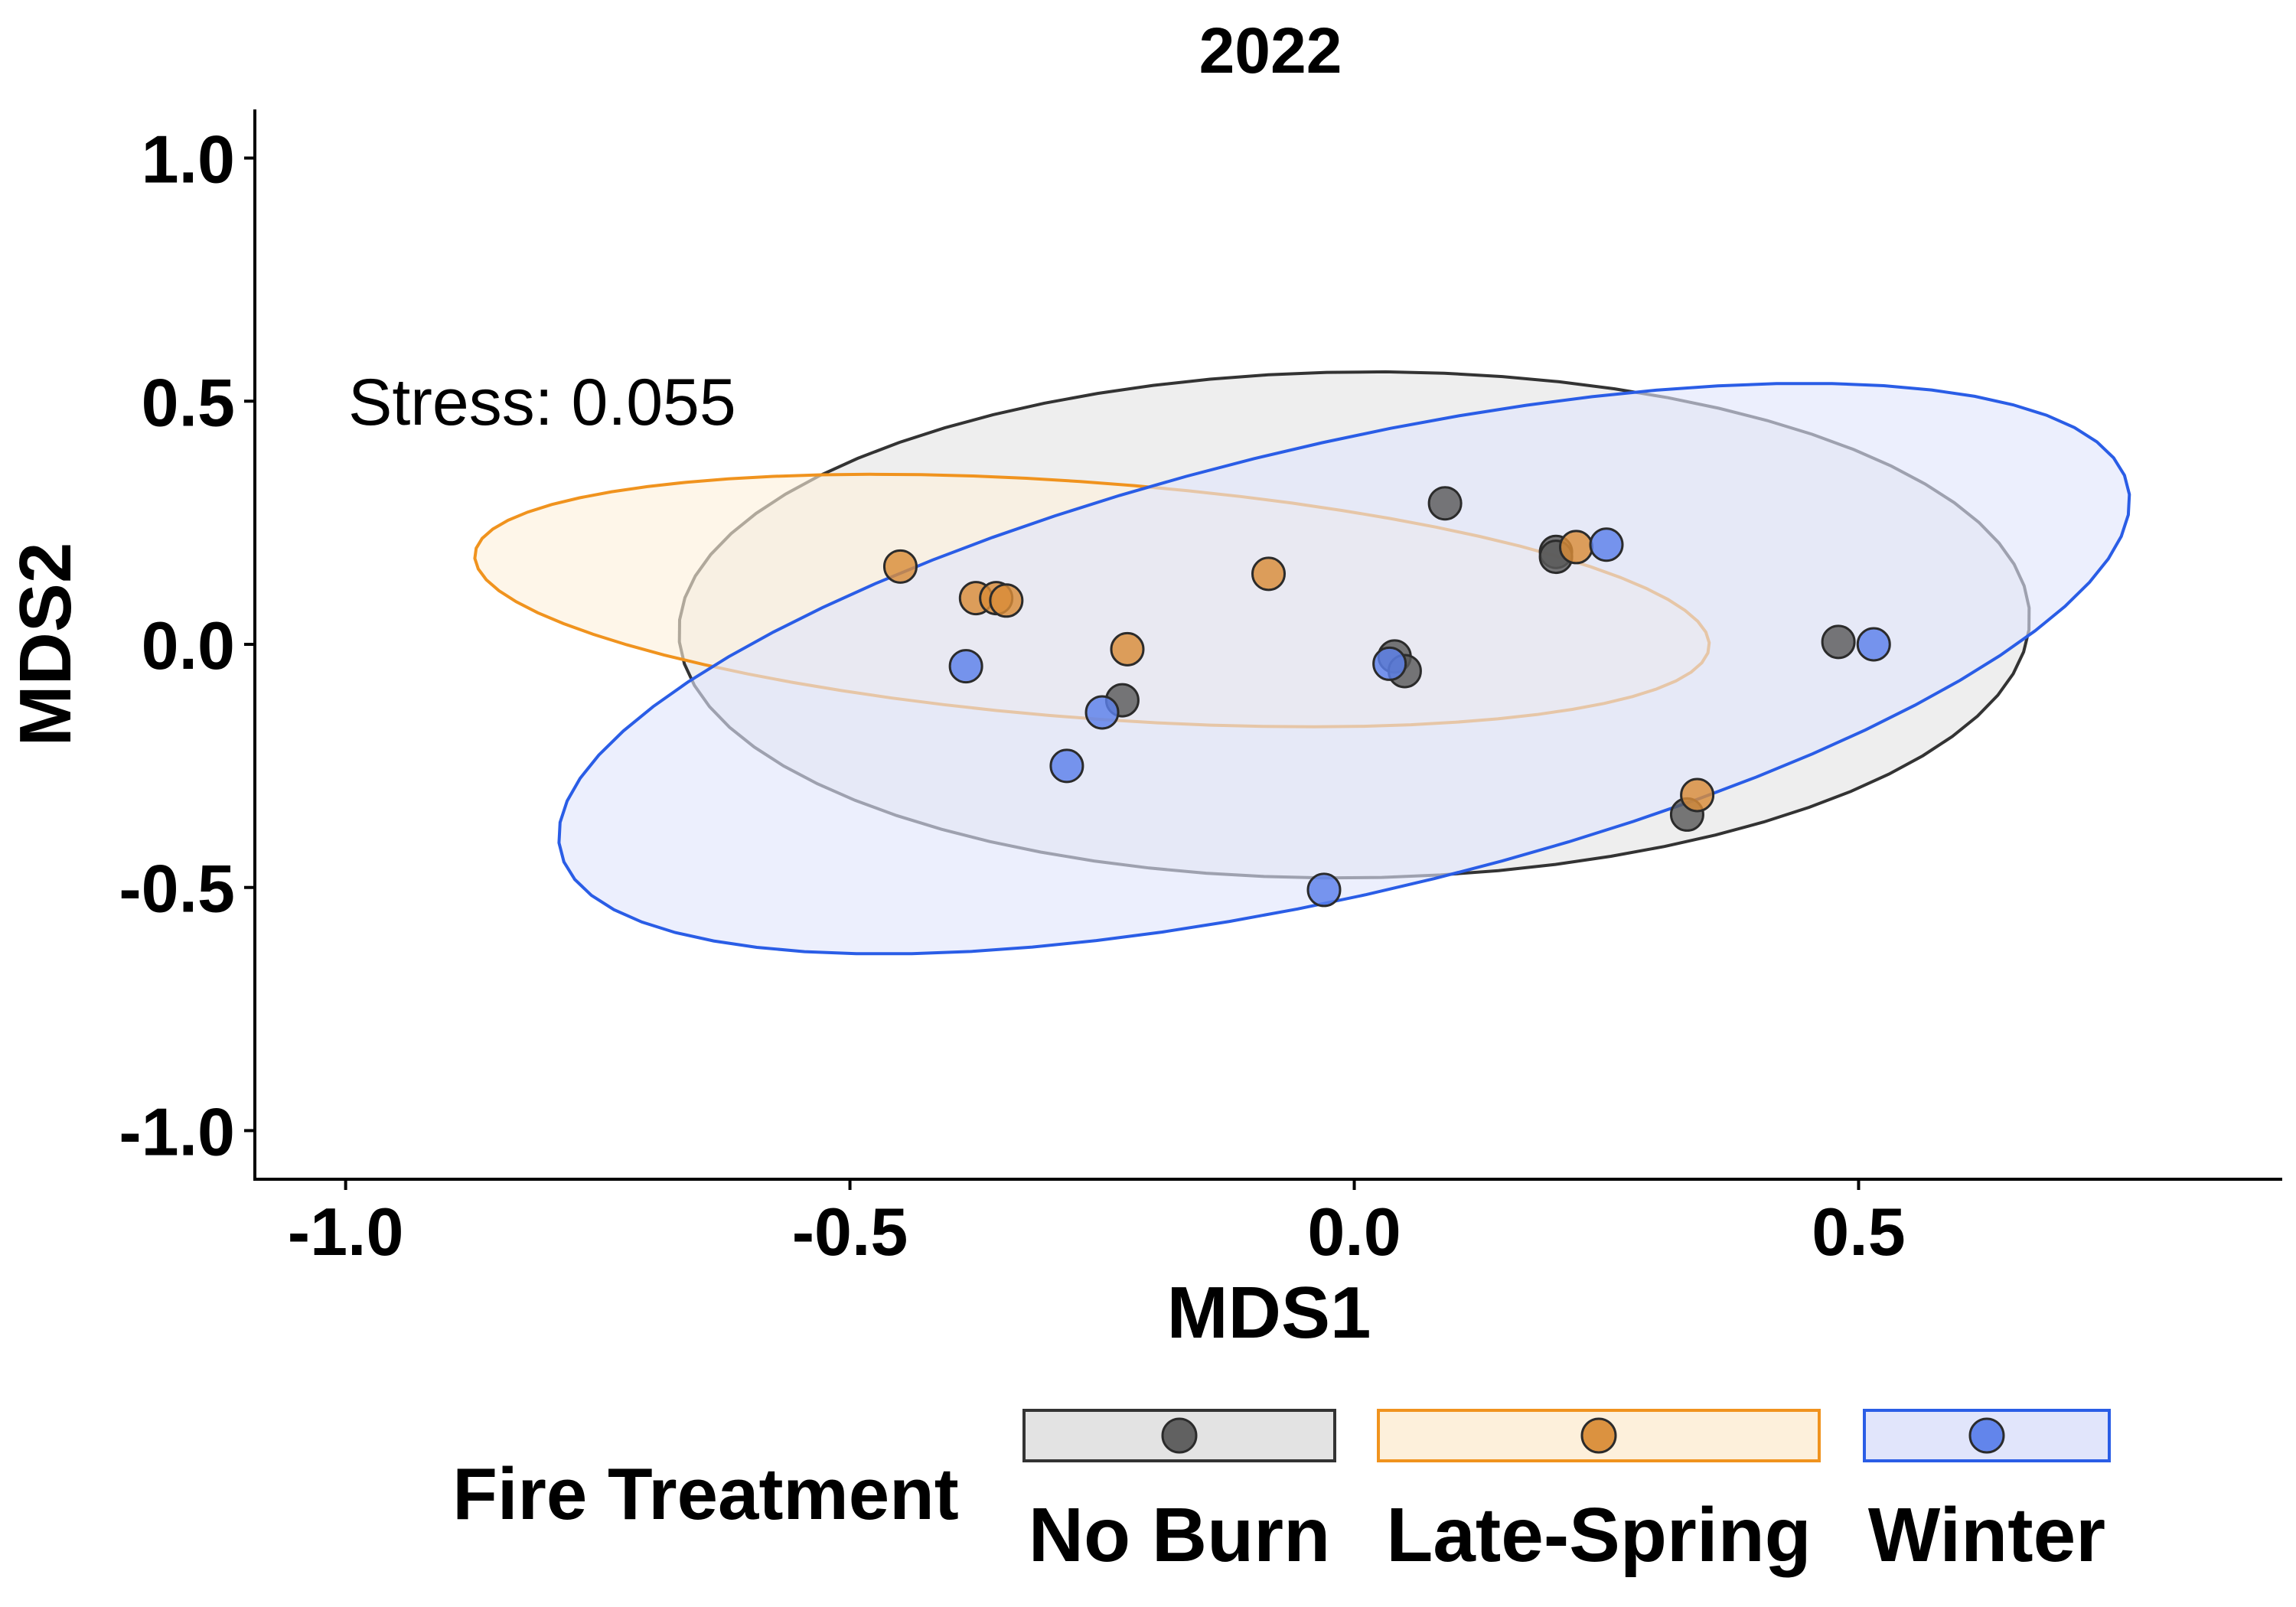  What do you see at coordinates (1599, 1535) in the screenshot?
I see `legend-label-late-spring: Late-Spring` at bounding box center [1599, 1535].